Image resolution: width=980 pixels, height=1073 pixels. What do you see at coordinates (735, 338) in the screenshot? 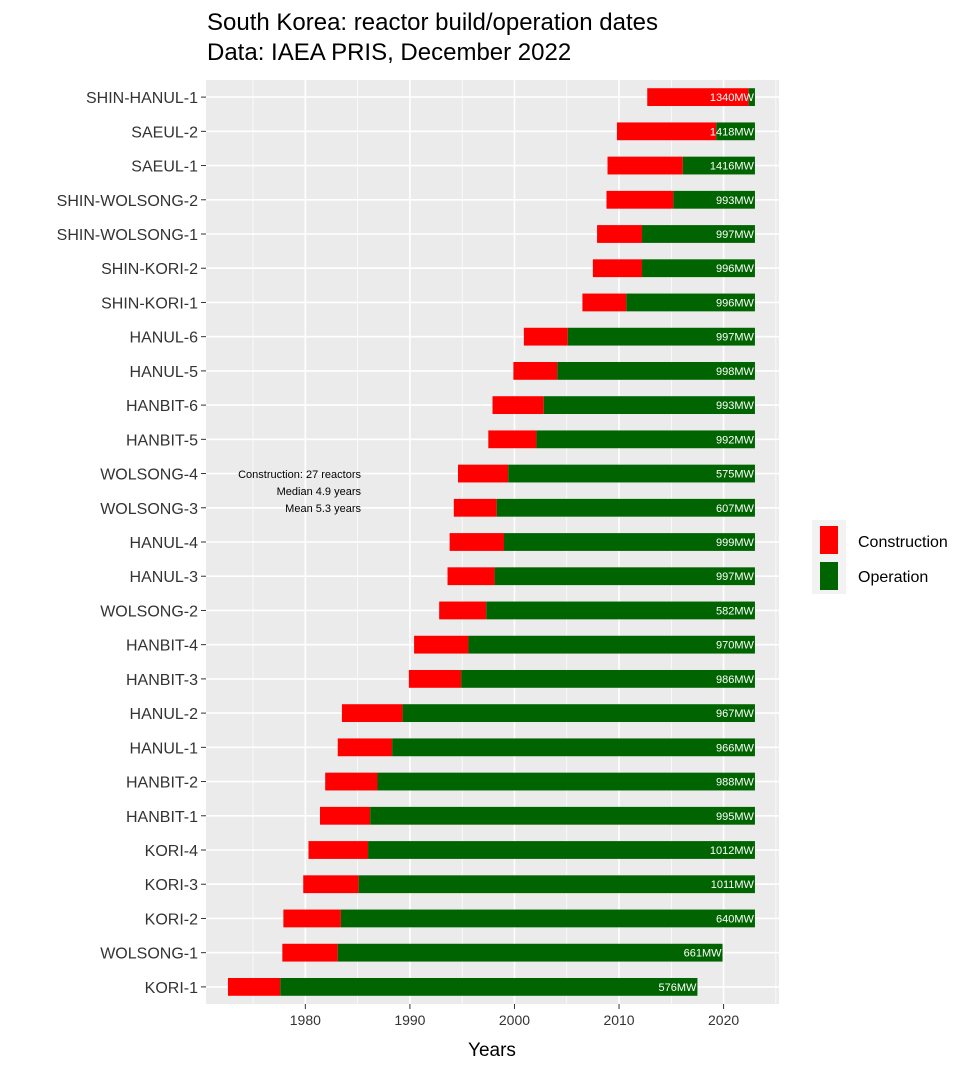
I see `capacity-label: 997MW` at bounding box center [735, 338].